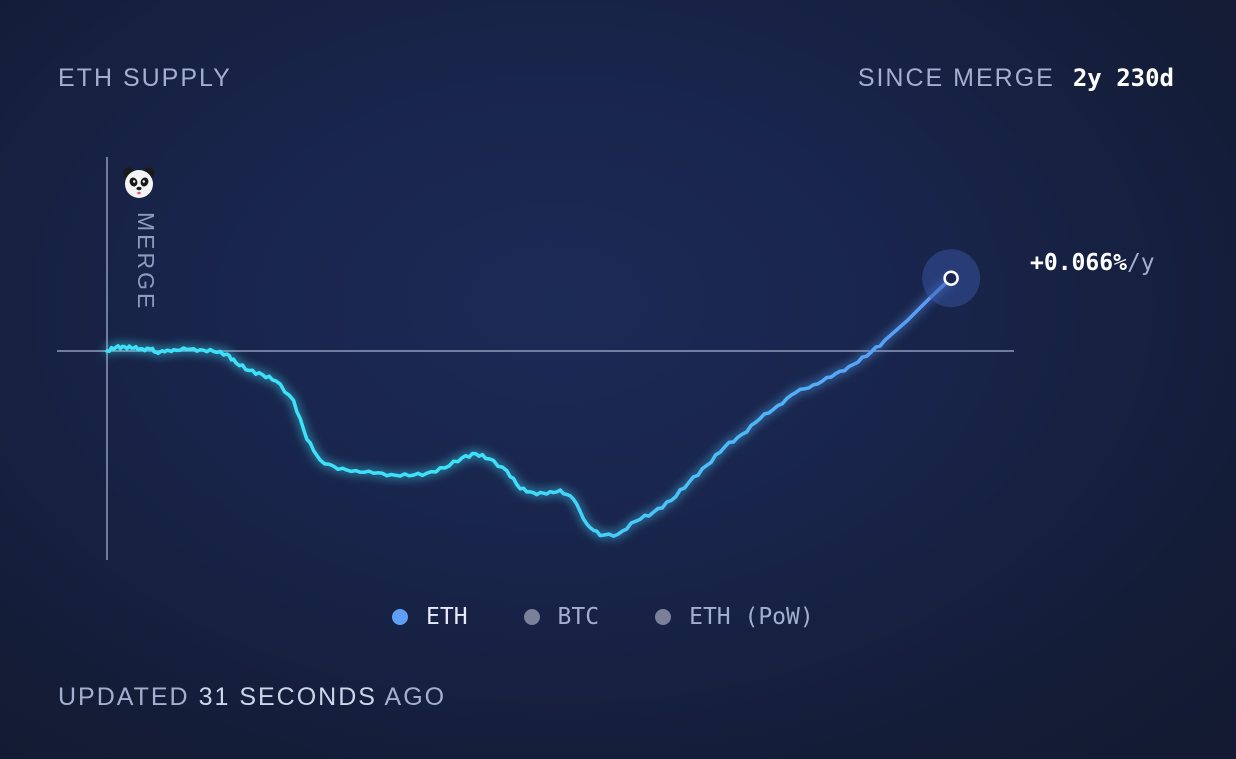 The height and width of the screenshot is (759, 1236). I want to click on last-updated: UPDATED 31 SECONDS AGO, so click(252, 697).